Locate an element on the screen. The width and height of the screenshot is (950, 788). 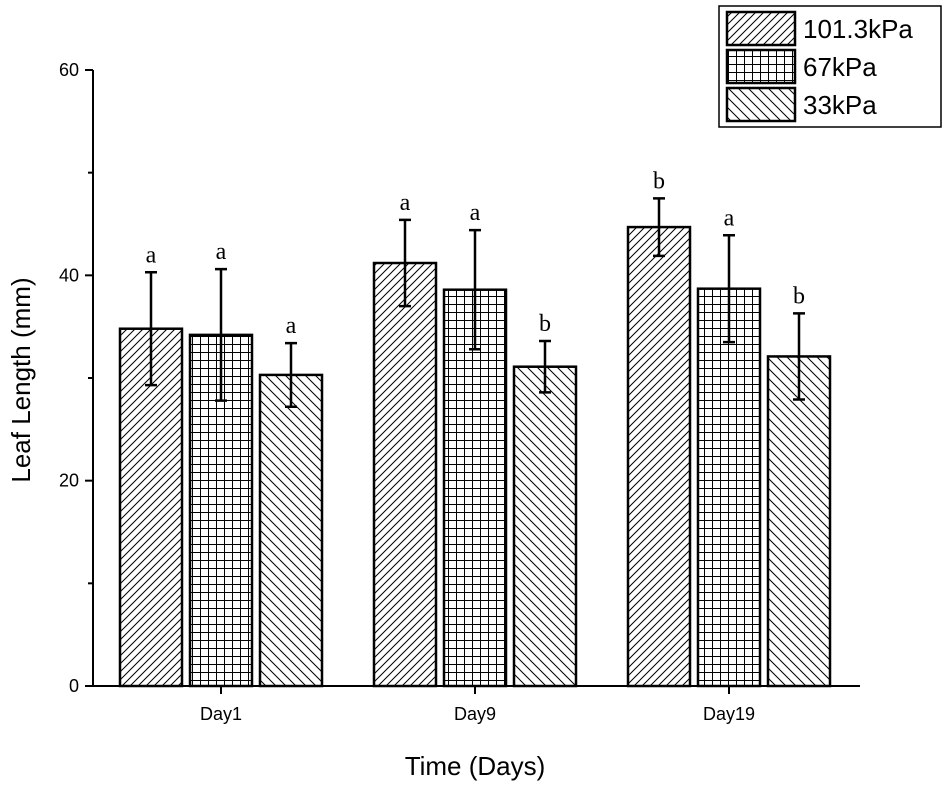
y-tick-label: 0 is located at coordinates (74, 686).